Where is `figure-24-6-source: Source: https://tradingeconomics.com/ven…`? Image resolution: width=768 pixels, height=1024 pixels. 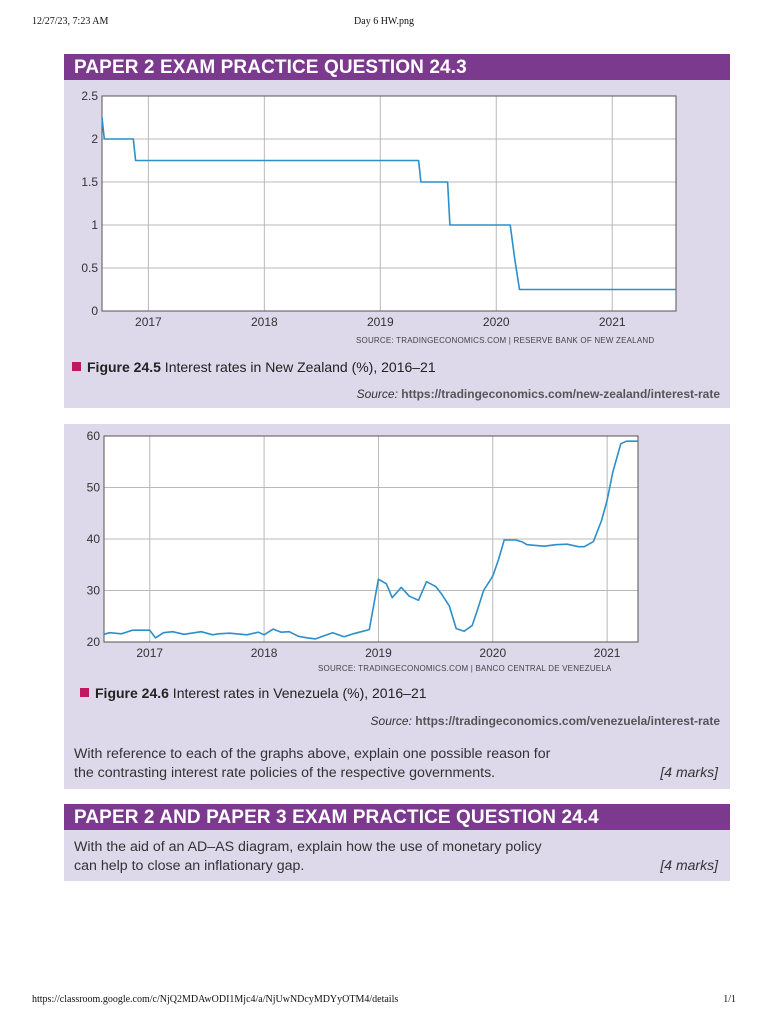
figure-24-6-source: Source: https://tradingeconomics.com/ven… is located at coordinates (545, 721).